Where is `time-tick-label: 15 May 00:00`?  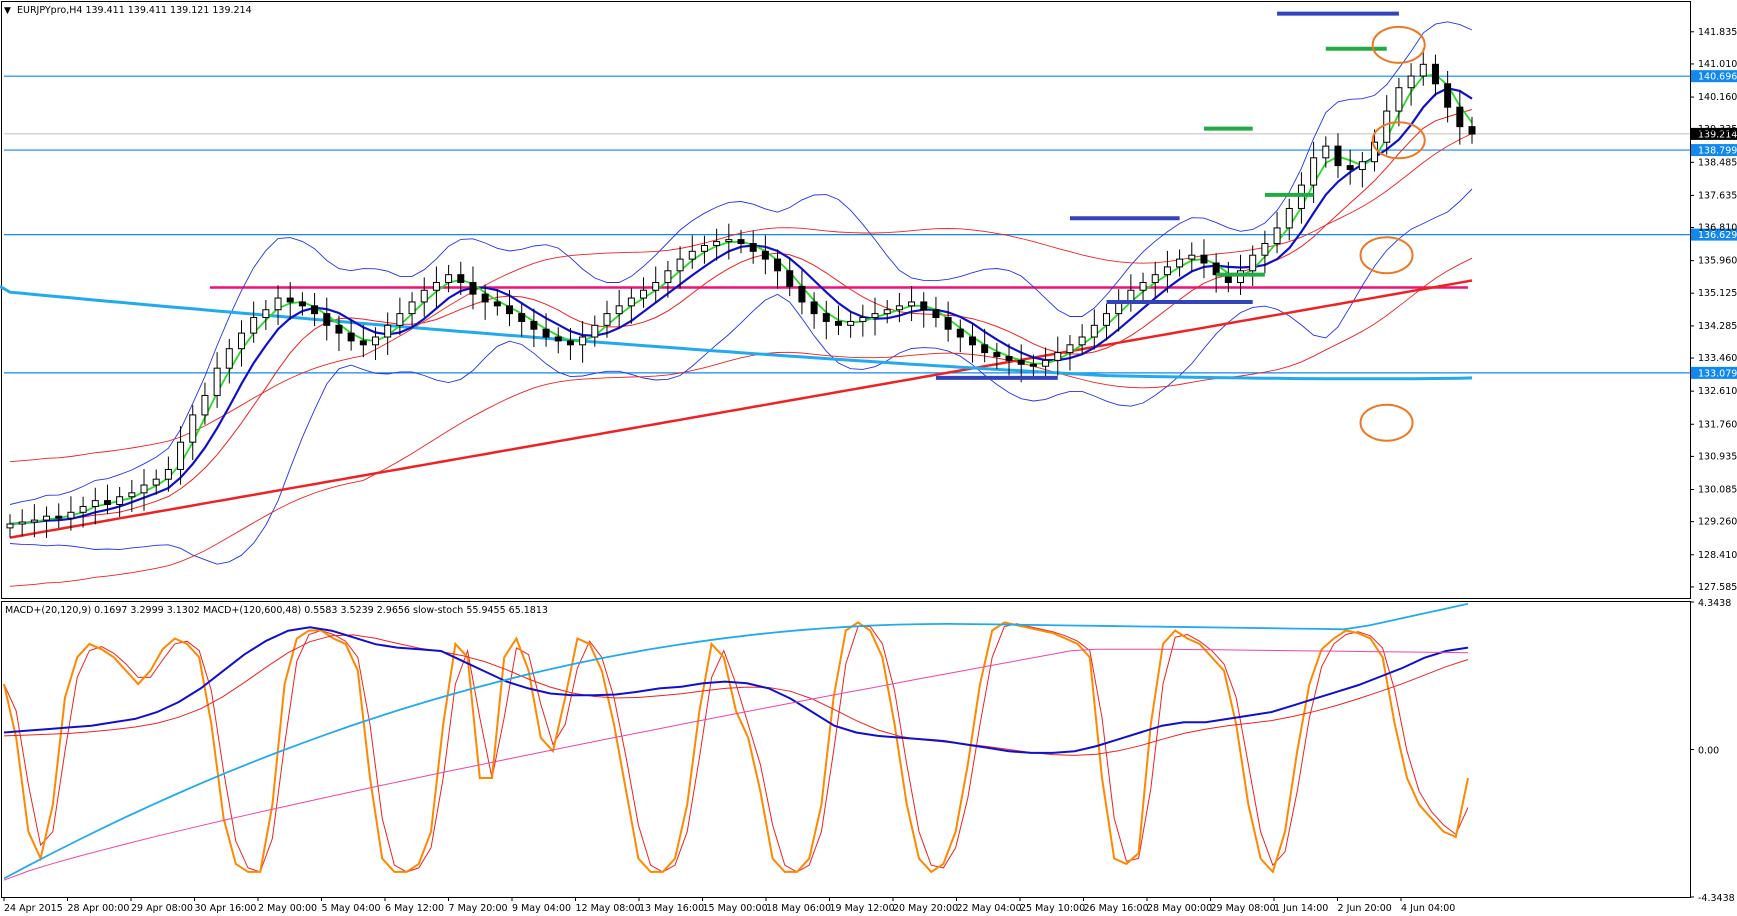 time-tick-label: 15 May 00:00 is located at coordinates (735, 908).